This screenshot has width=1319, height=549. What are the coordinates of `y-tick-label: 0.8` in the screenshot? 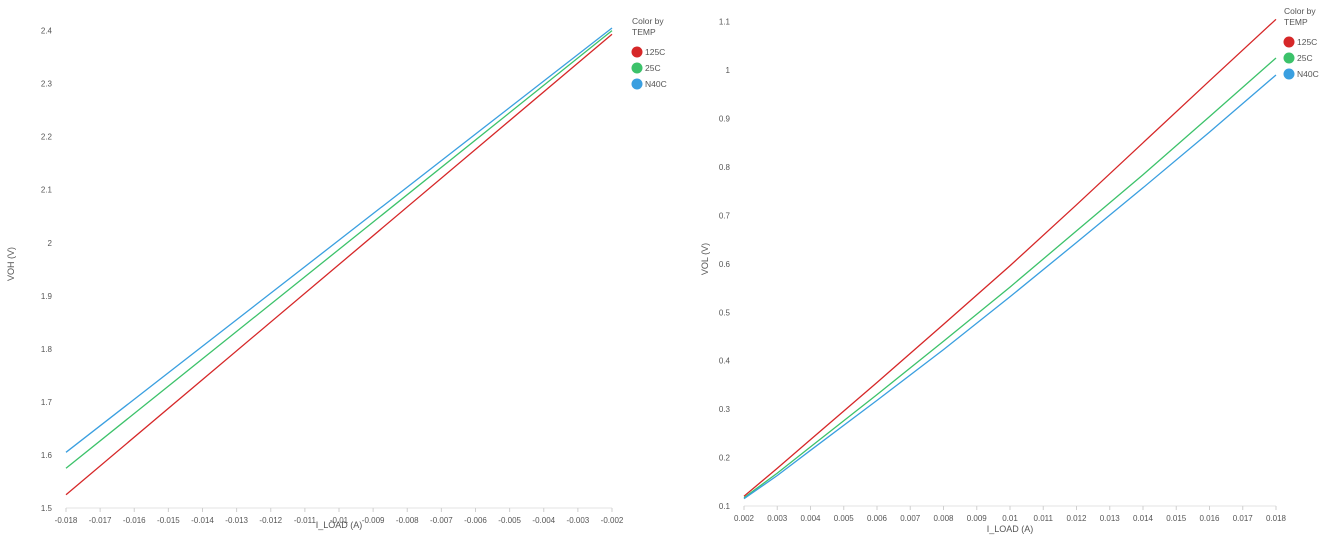 It's located at (725, 167).